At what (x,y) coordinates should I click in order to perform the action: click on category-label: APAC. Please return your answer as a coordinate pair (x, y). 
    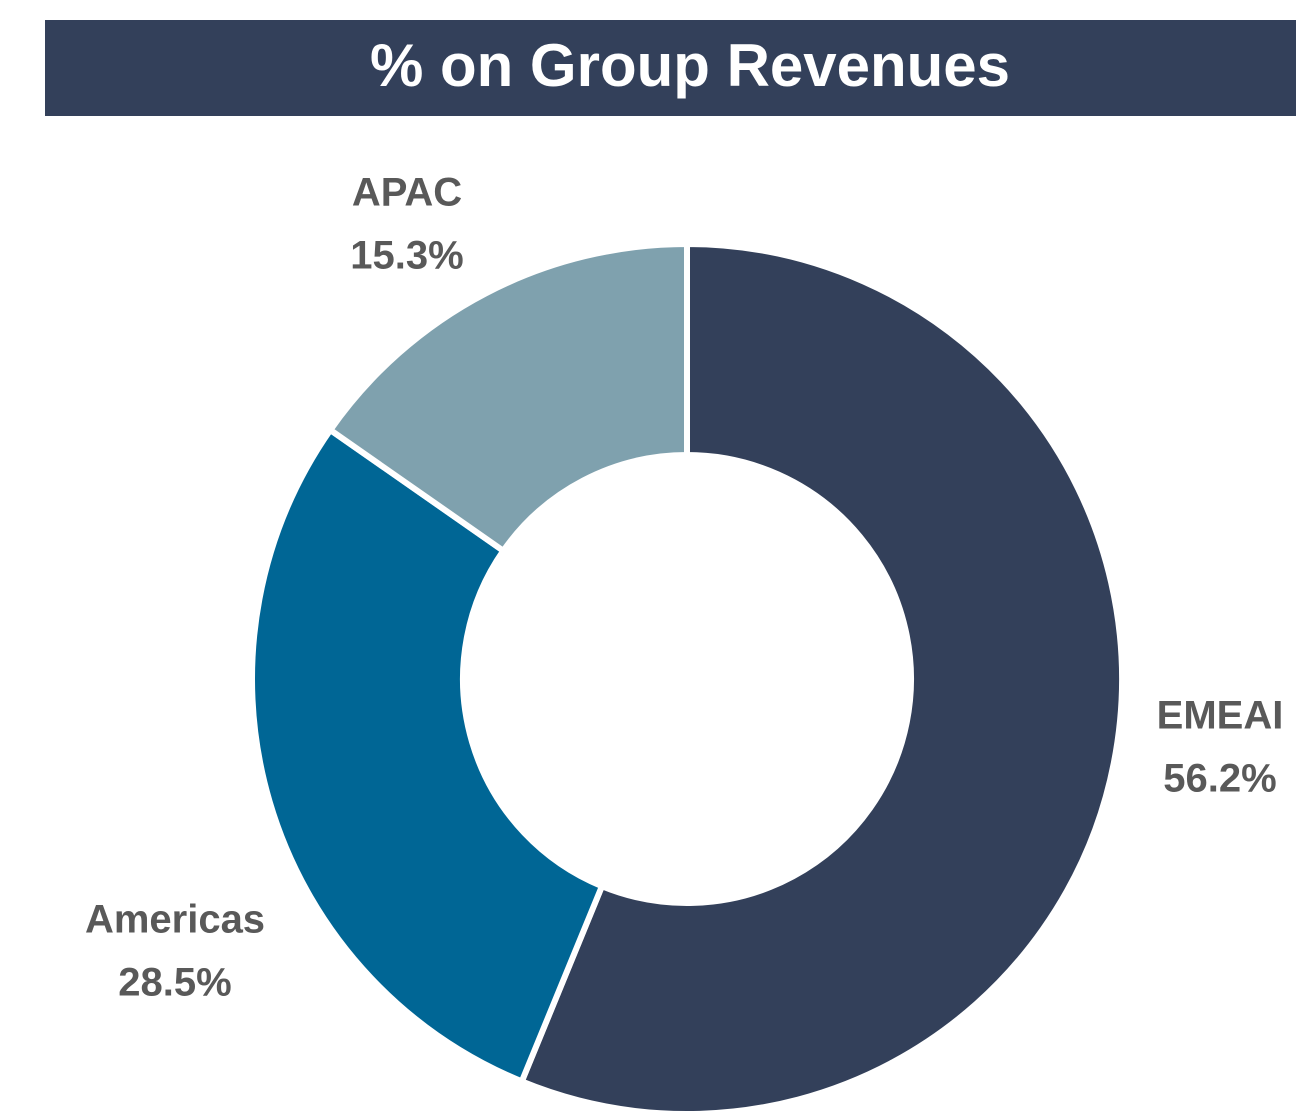
    Looking at the image, I should click on (407, 193).